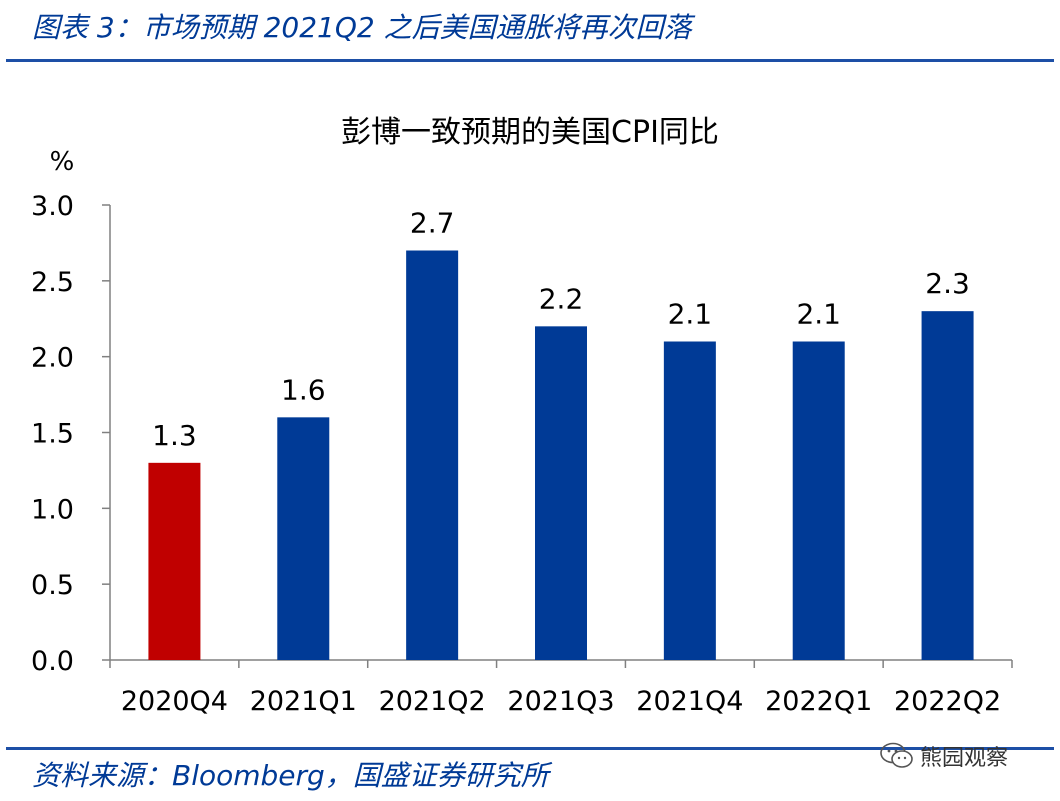 This screenshot has width=1060, height=801. Describe the element at coordinates (174, 561) in the screenshot. I see `bar-2020Q4` at that location.